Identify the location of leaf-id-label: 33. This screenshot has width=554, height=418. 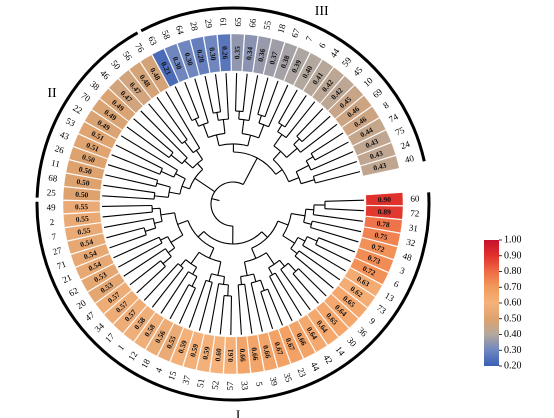
(244, 386).